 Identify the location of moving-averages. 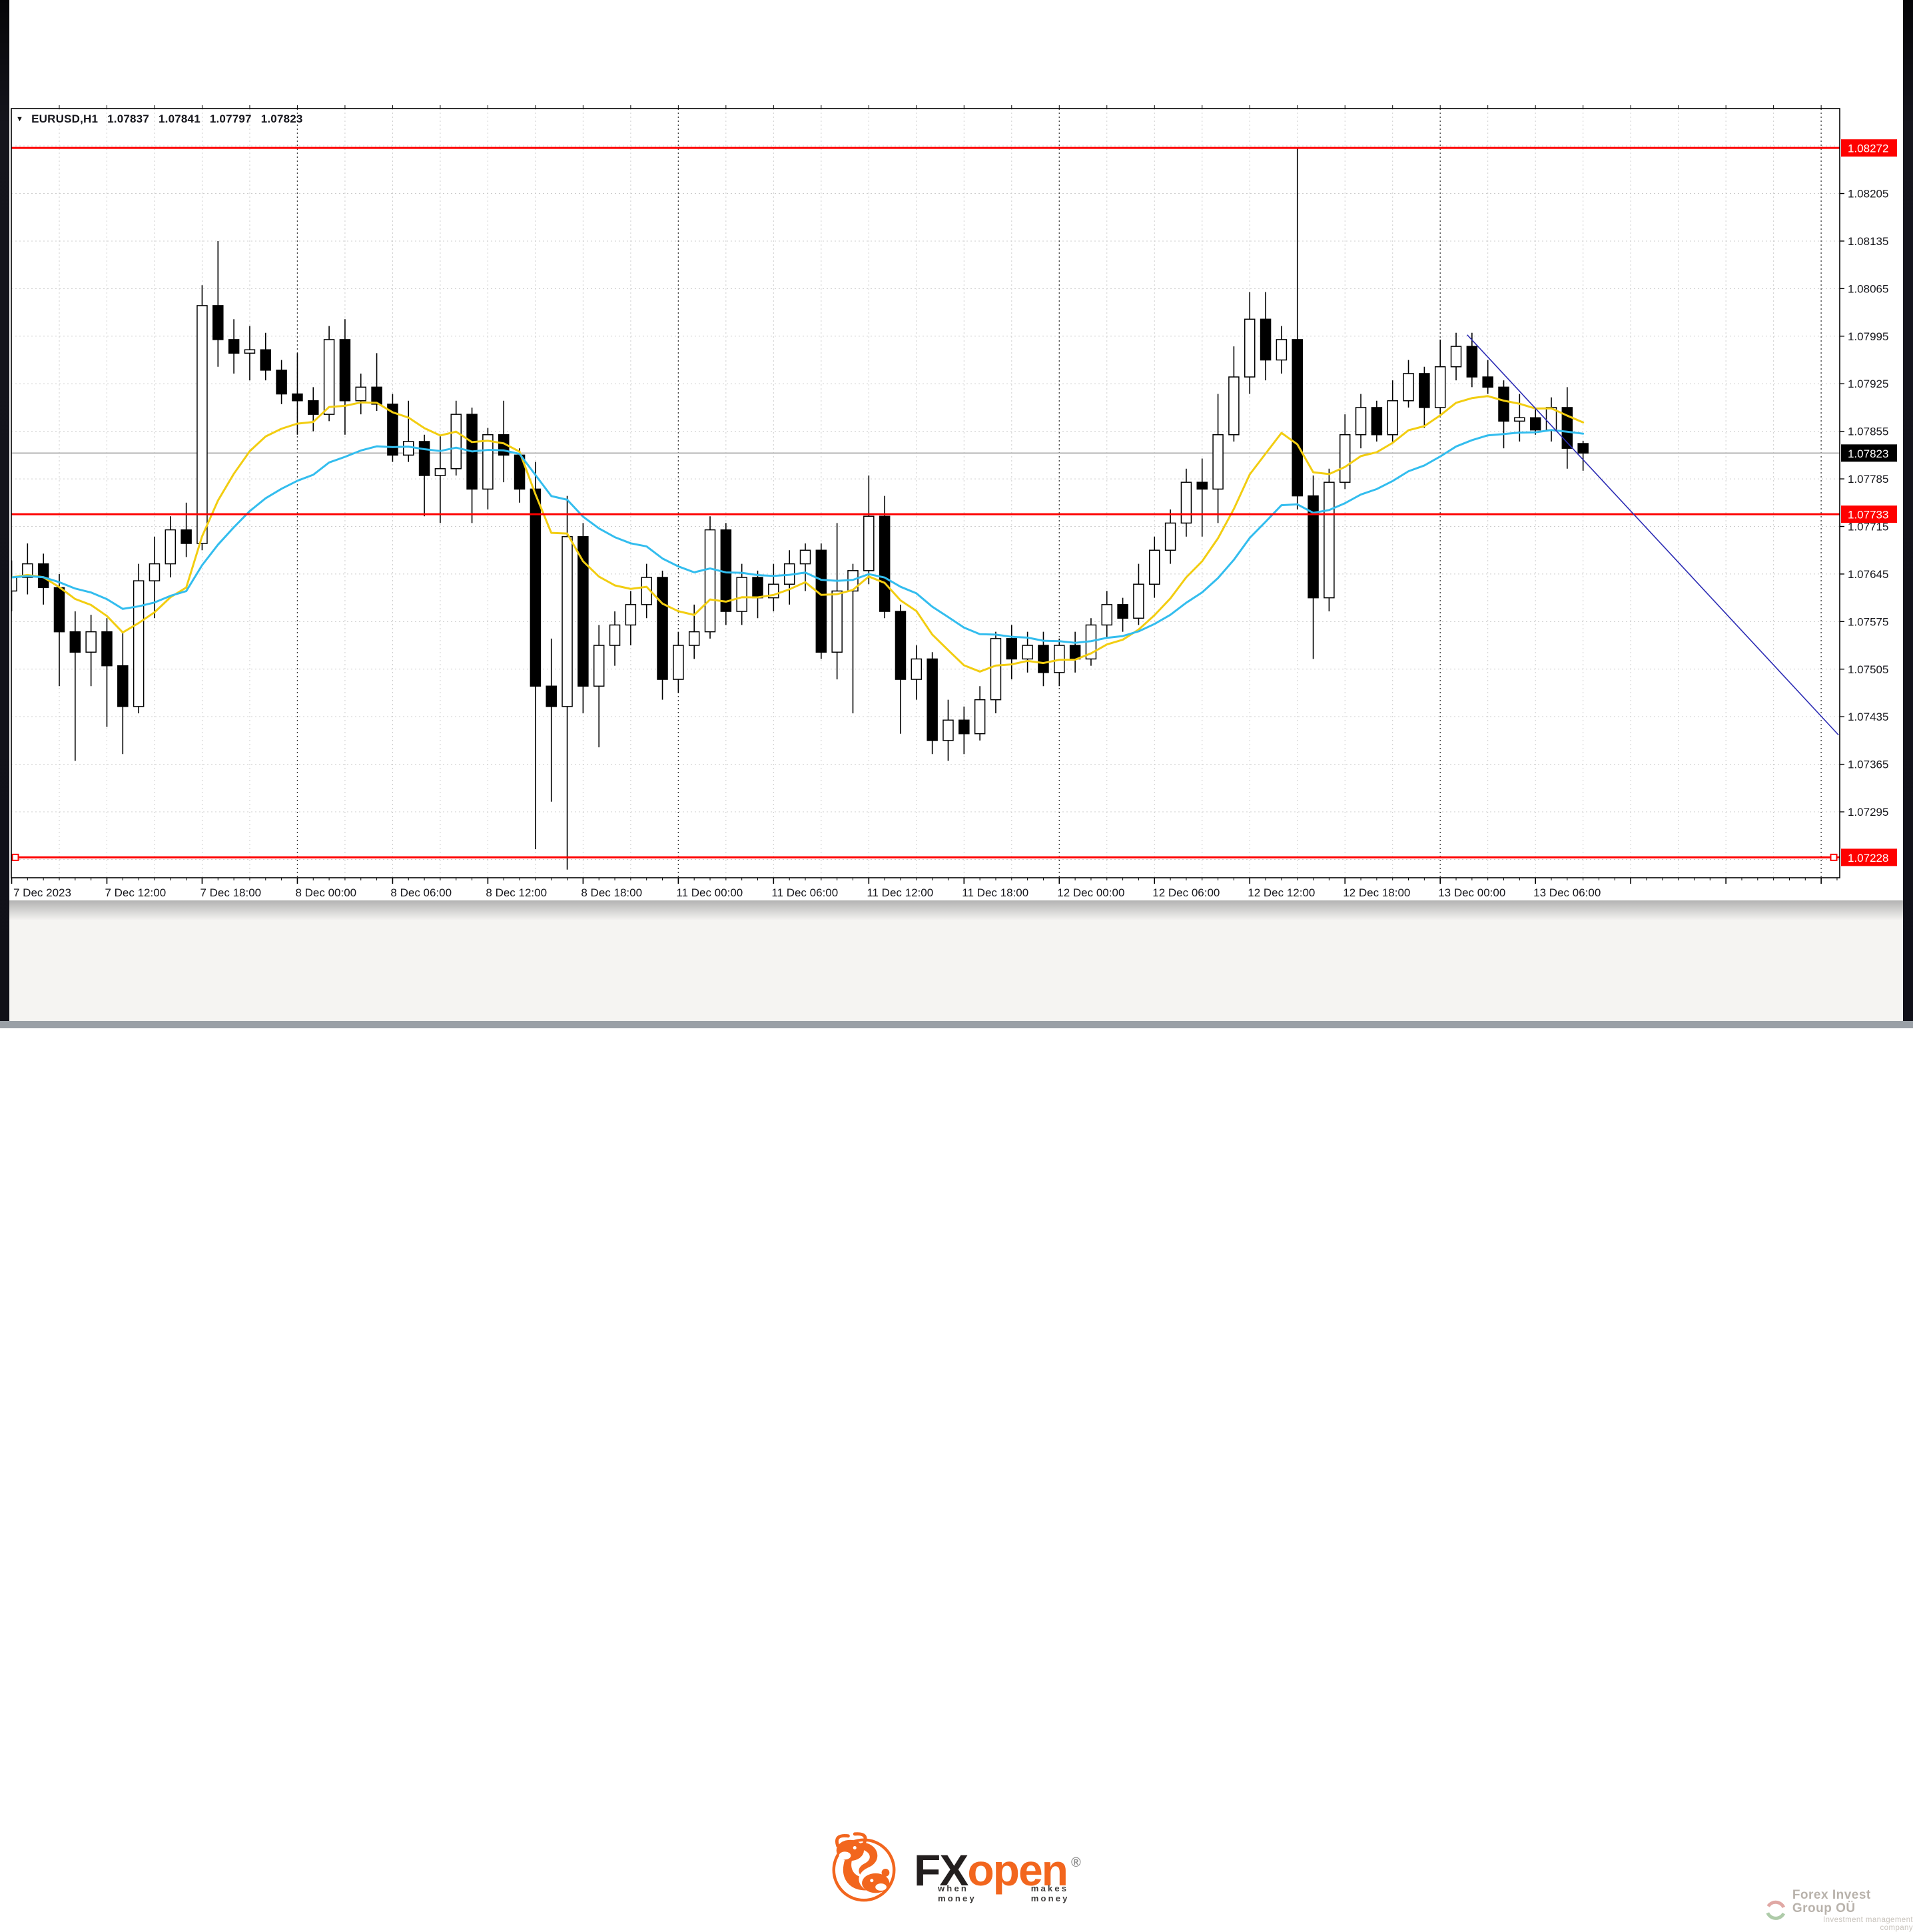
(798, 534).